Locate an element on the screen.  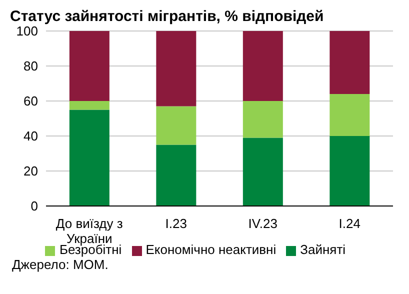
chart-title: Статус зайнятості мігрантів, % відповідей is located at coordinates (167, 16).